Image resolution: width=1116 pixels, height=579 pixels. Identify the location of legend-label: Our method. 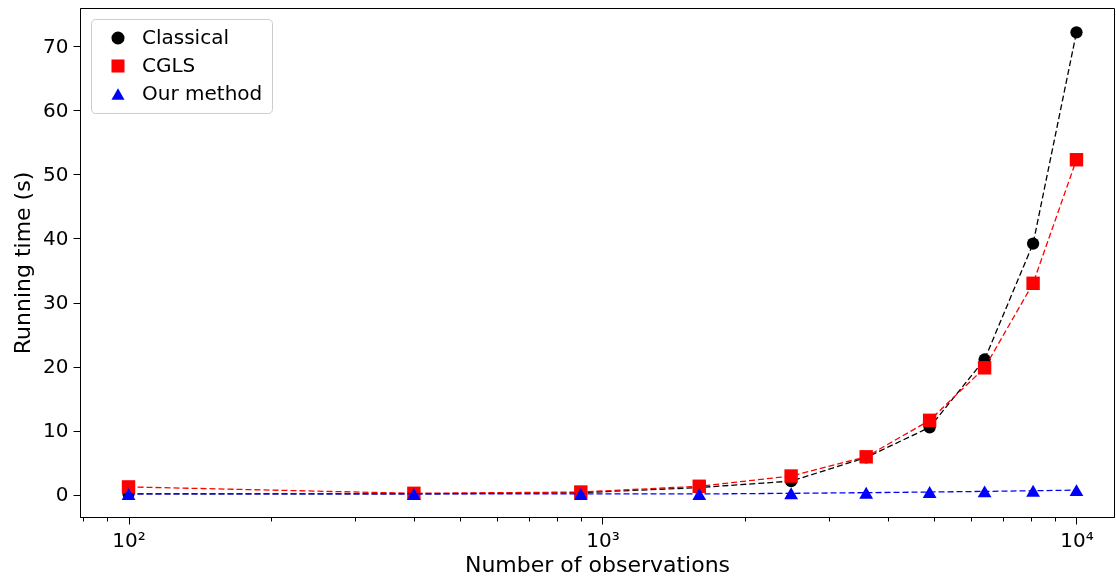
(202, 93).